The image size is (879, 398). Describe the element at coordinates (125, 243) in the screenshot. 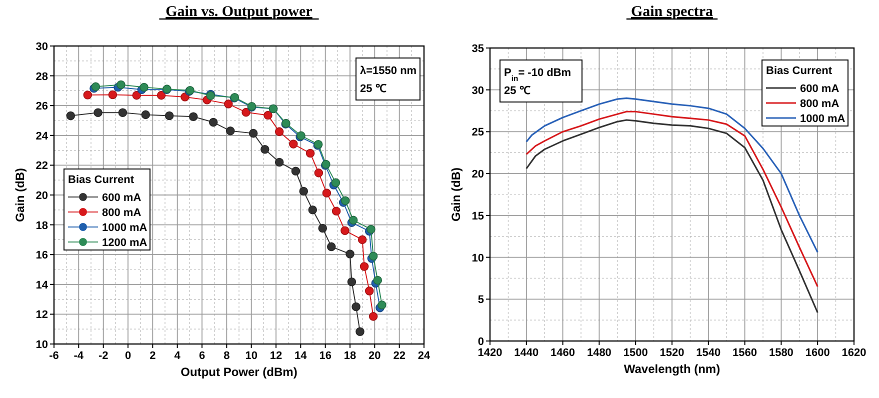

I see `legend-label: 1200 mA` at that location.